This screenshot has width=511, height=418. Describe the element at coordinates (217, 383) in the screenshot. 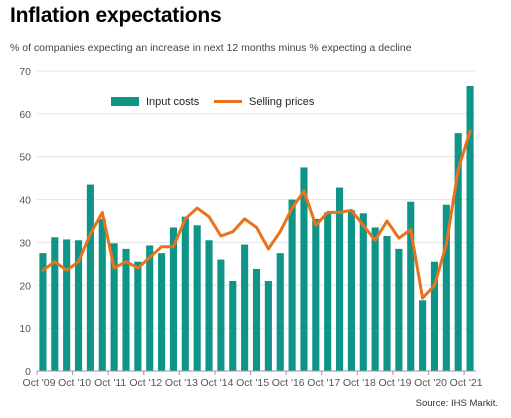

I see `x-tick-label: Oct '14` at that location.